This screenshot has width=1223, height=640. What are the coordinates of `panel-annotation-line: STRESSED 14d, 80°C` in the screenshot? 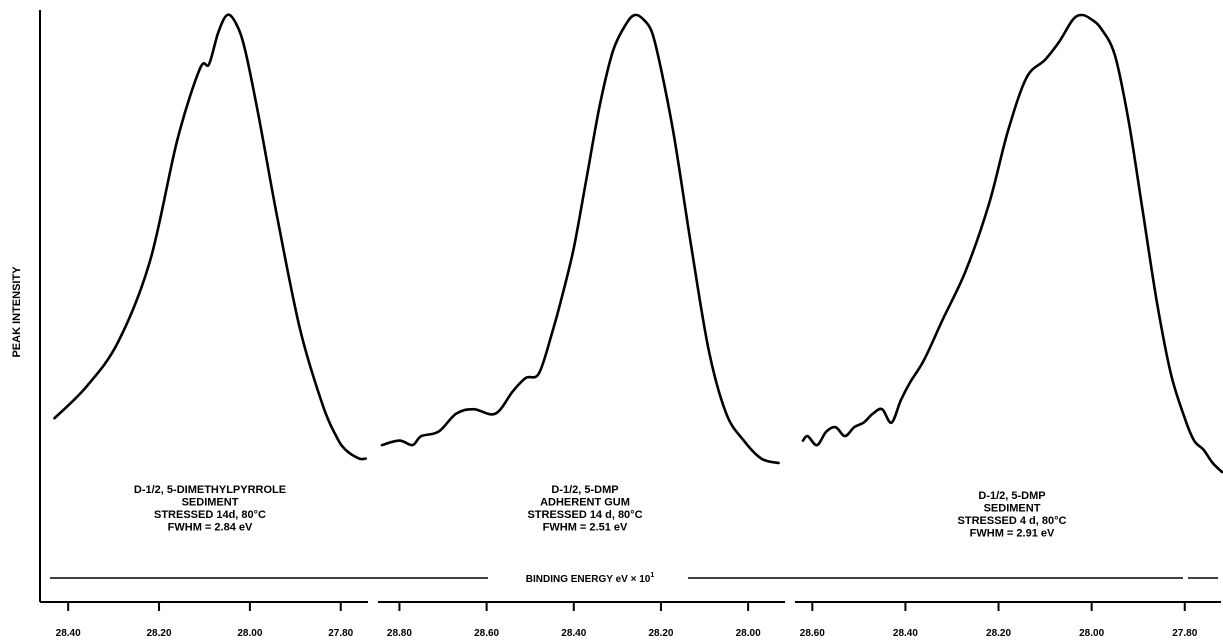 It's located at (210, 515).